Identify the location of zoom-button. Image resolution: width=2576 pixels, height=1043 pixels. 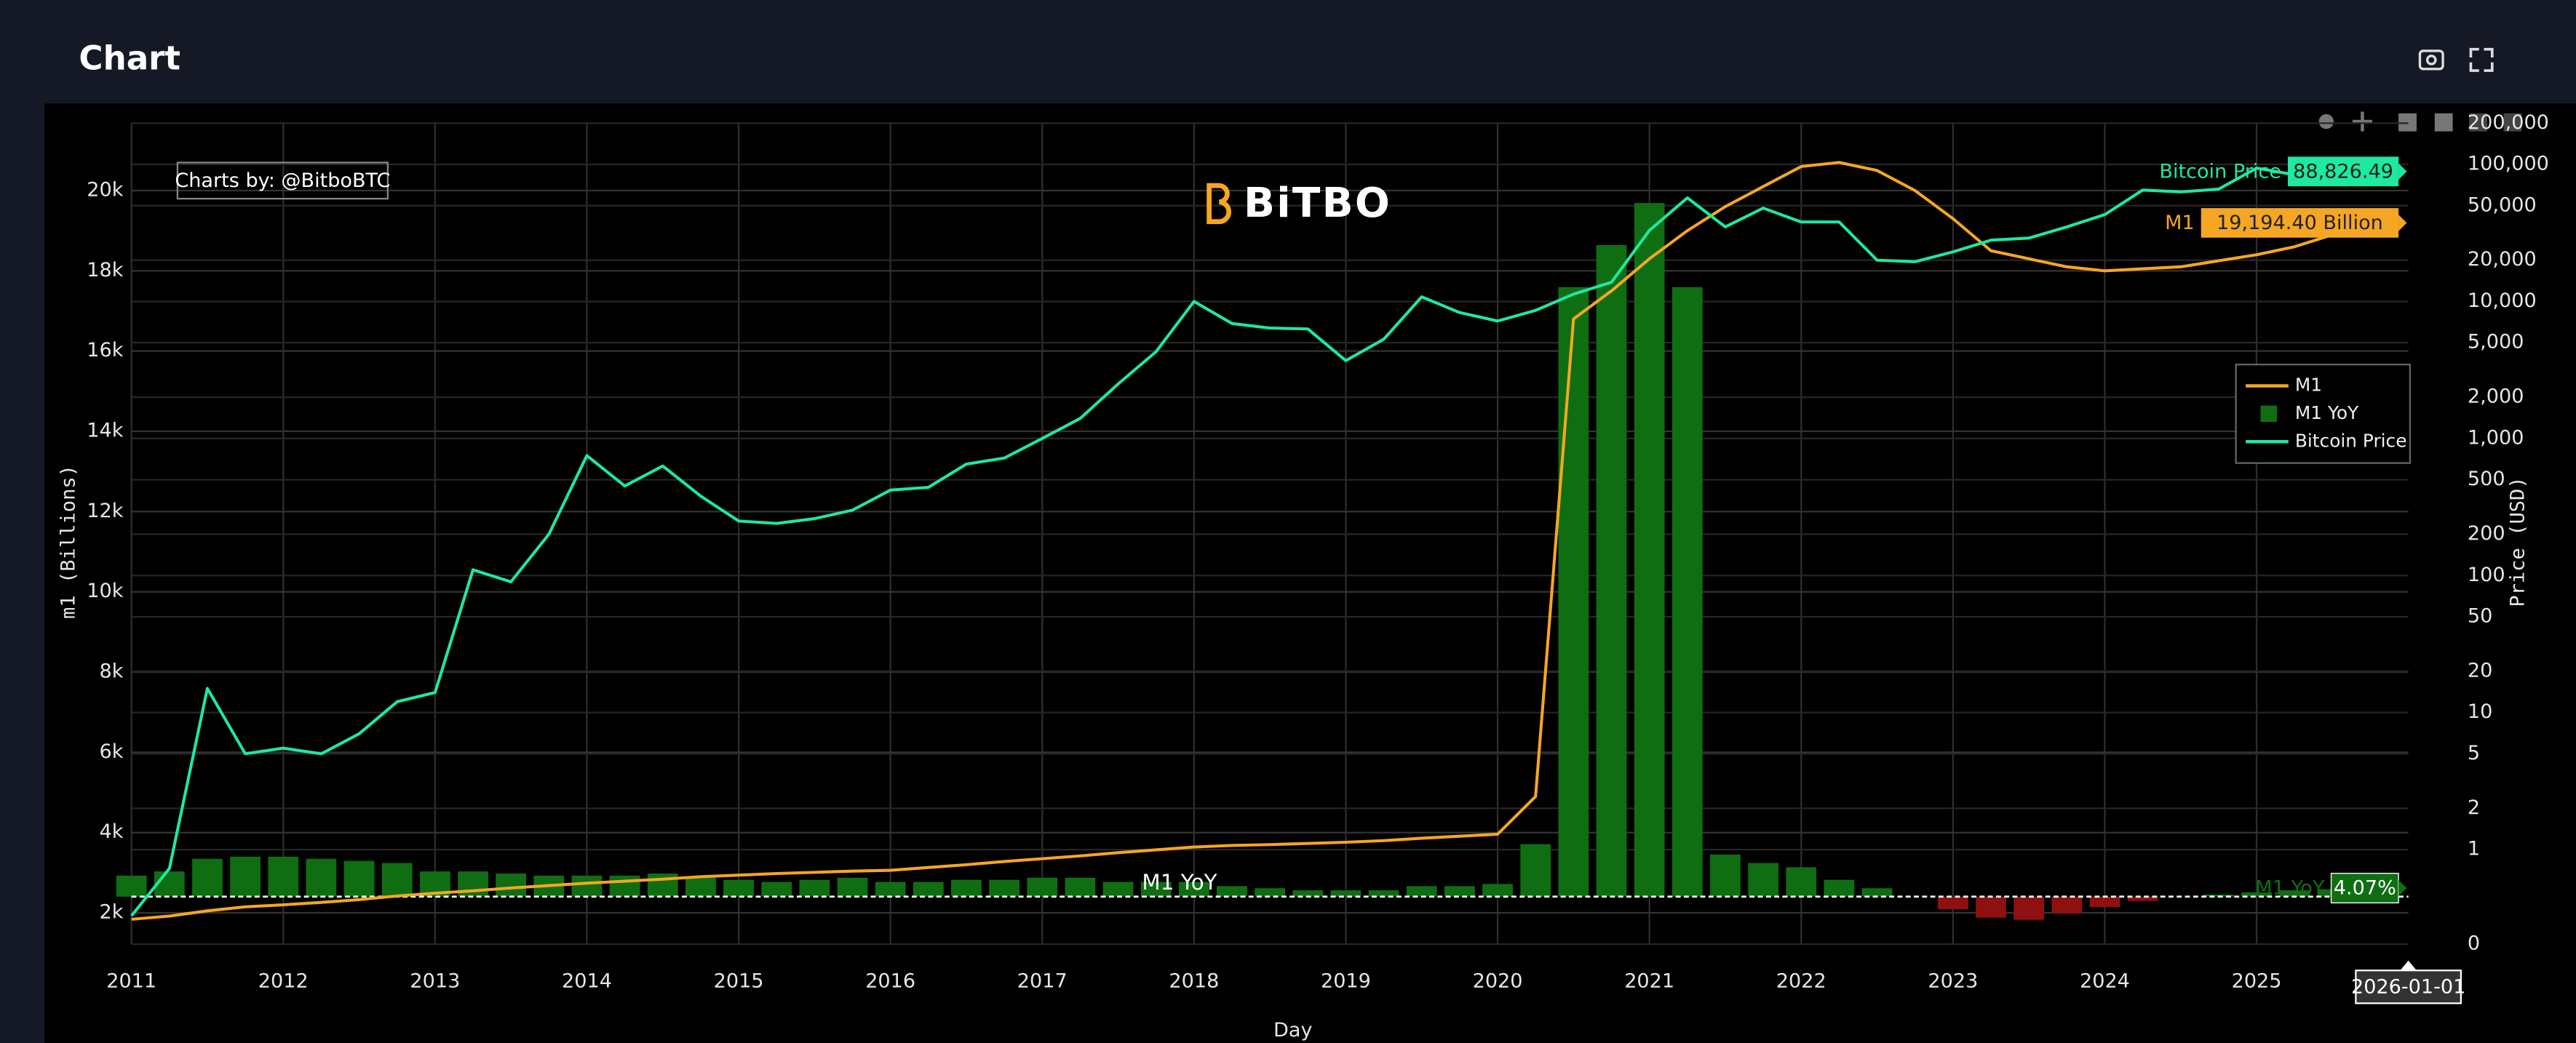
(2326, 121).